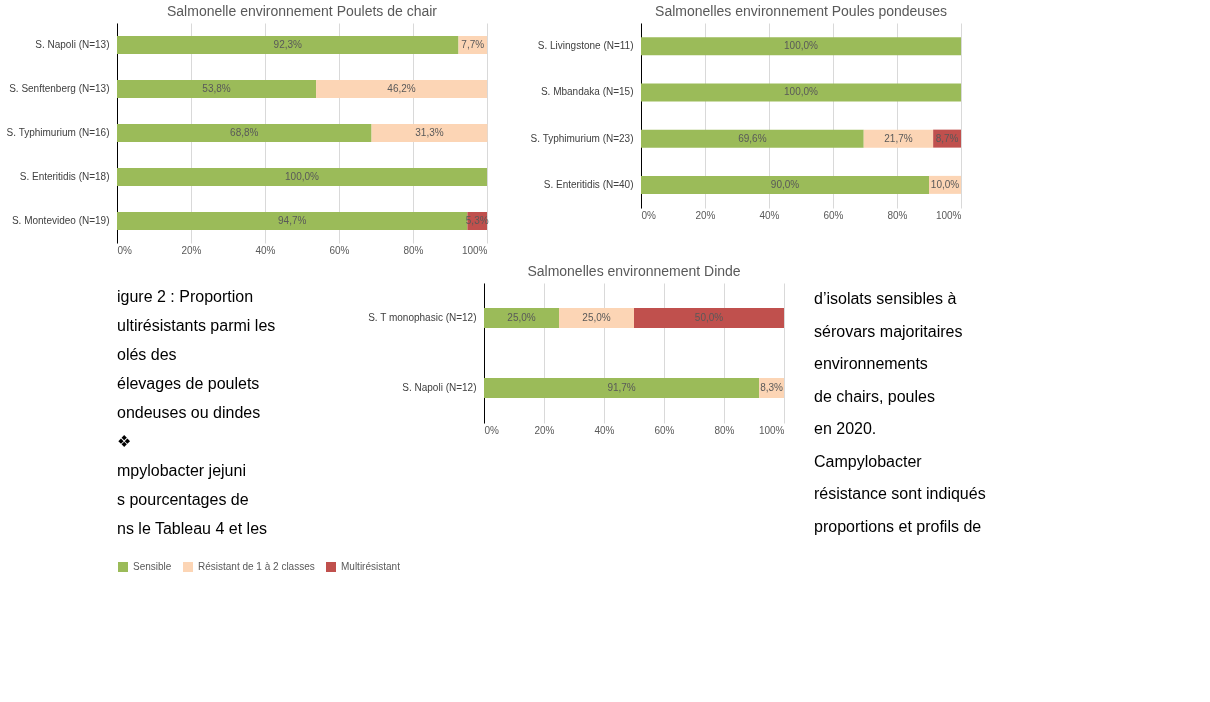 The height and width of the screenshot is (702, 1210). I want to click on text: d’isolats sensibles à, so click(885, 299).